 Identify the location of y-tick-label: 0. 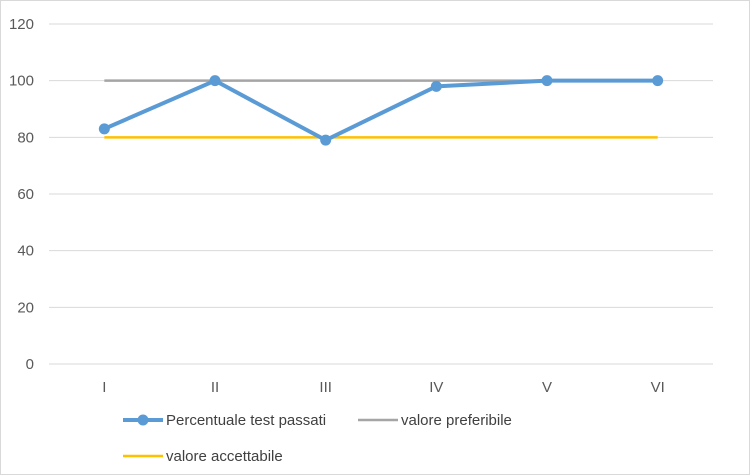
(30, 364).